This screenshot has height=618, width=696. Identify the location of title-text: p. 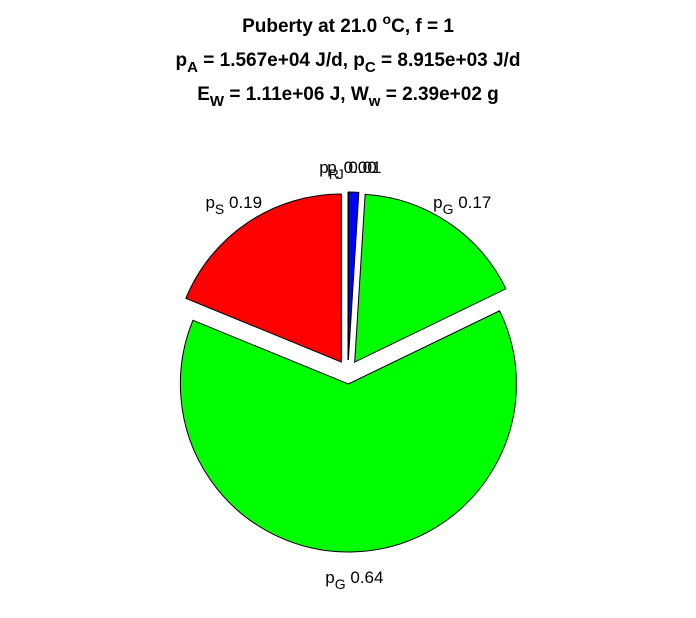
(182, 60).